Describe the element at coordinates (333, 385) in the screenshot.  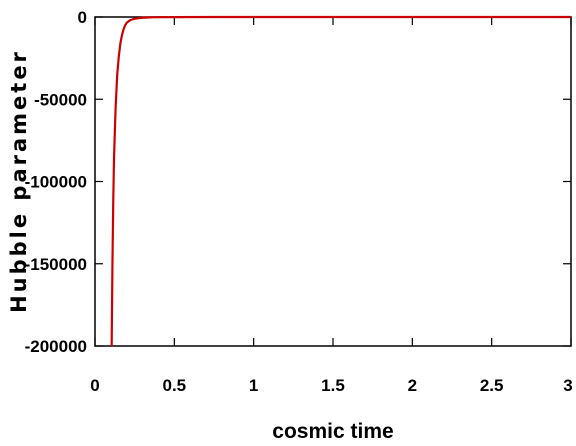
I see `x-tick-label: 1.5` at that location.